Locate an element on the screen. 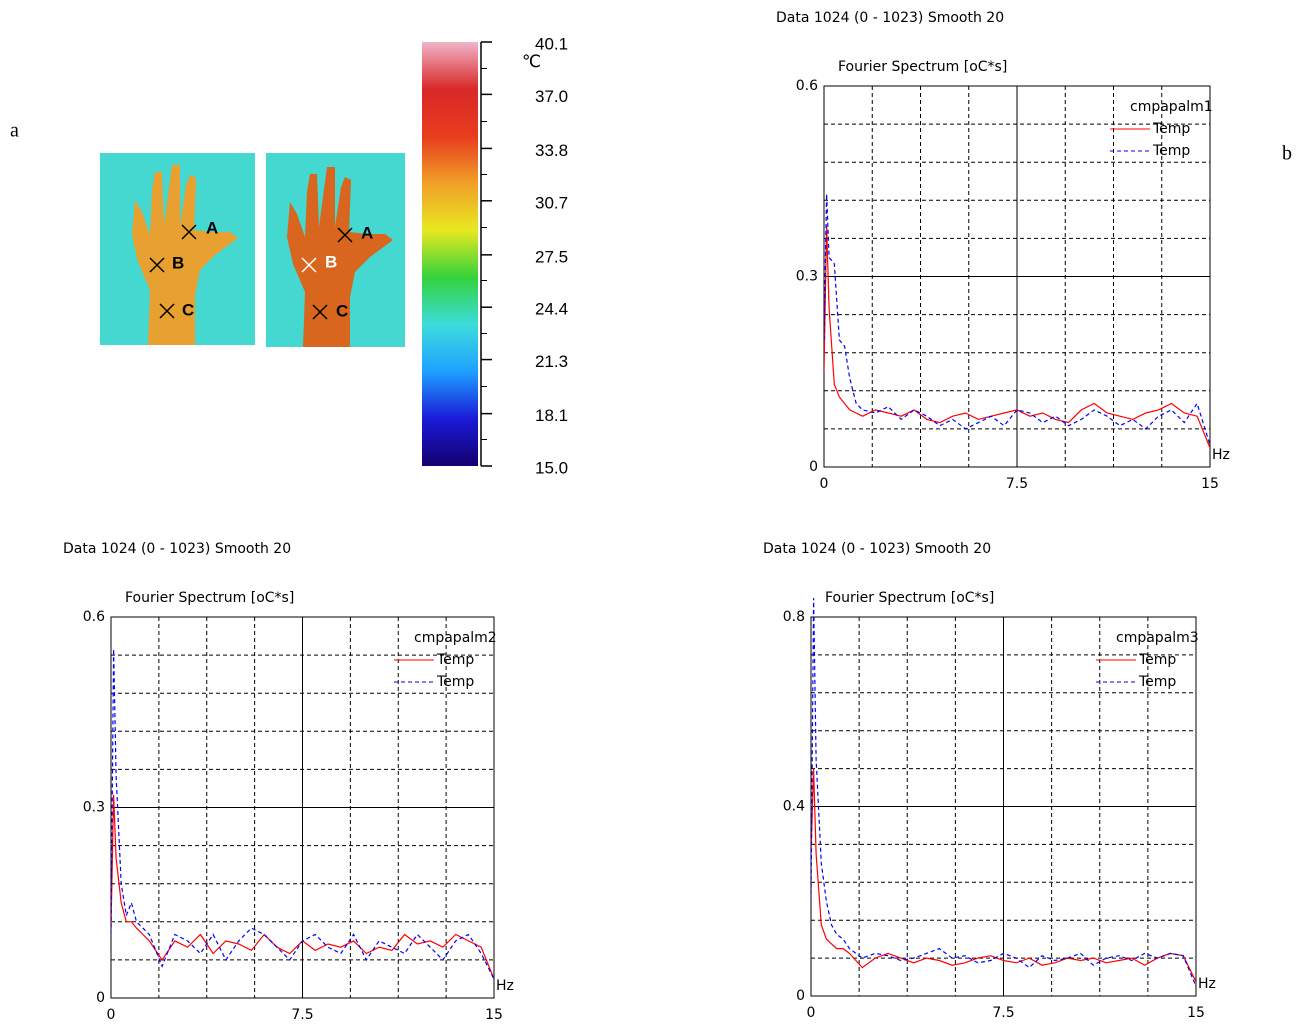 The image size is (1311, 1025). colorbar-tick-label: 21.3 is located at coordinates (551, 361).